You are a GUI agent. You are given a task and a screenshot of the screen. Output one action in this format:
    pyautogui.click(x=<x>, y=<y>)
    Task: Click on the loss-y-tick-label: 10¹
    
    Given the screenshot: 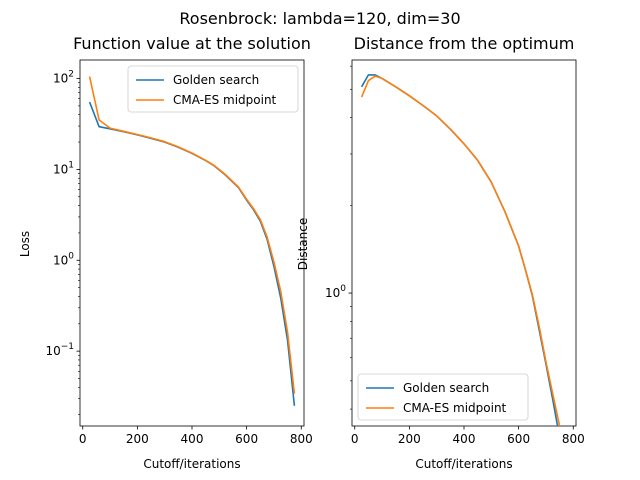 What is the action you would take?
    pyautogui.click(x=63, y=168)
    